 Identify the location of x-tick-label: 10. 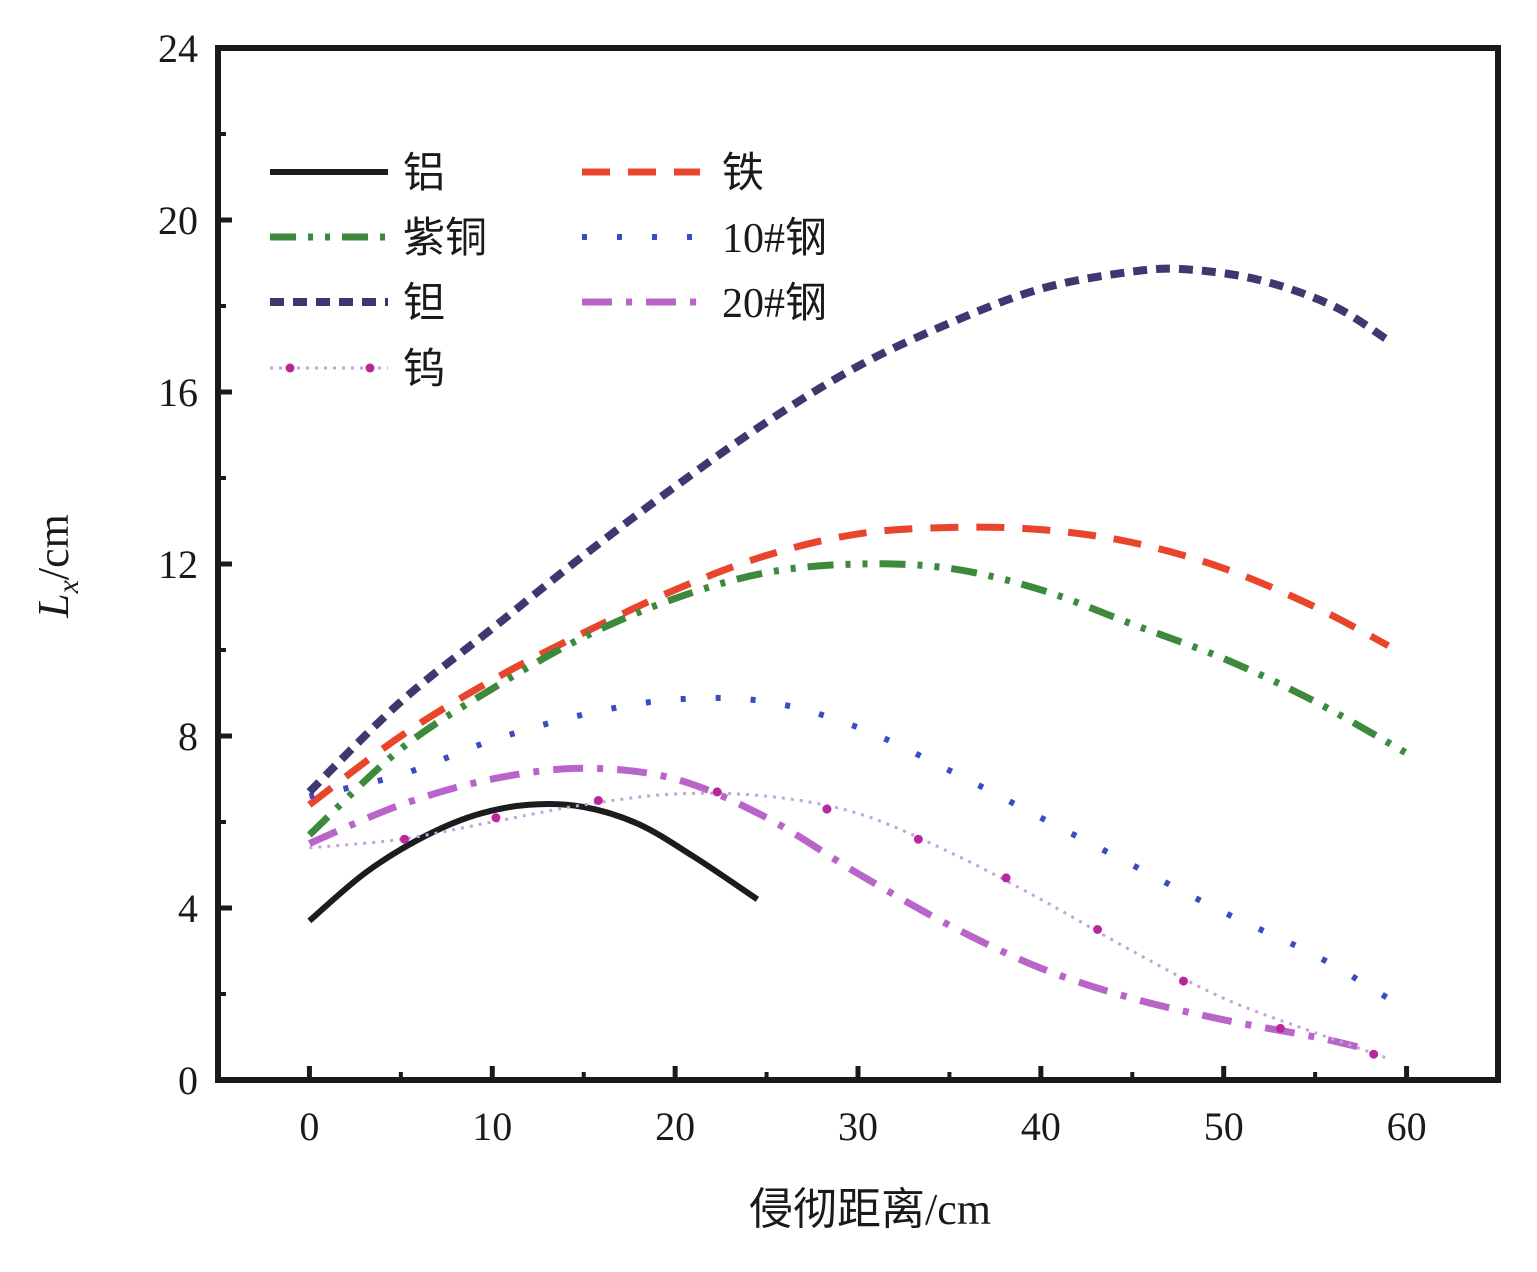
(492, 1126).